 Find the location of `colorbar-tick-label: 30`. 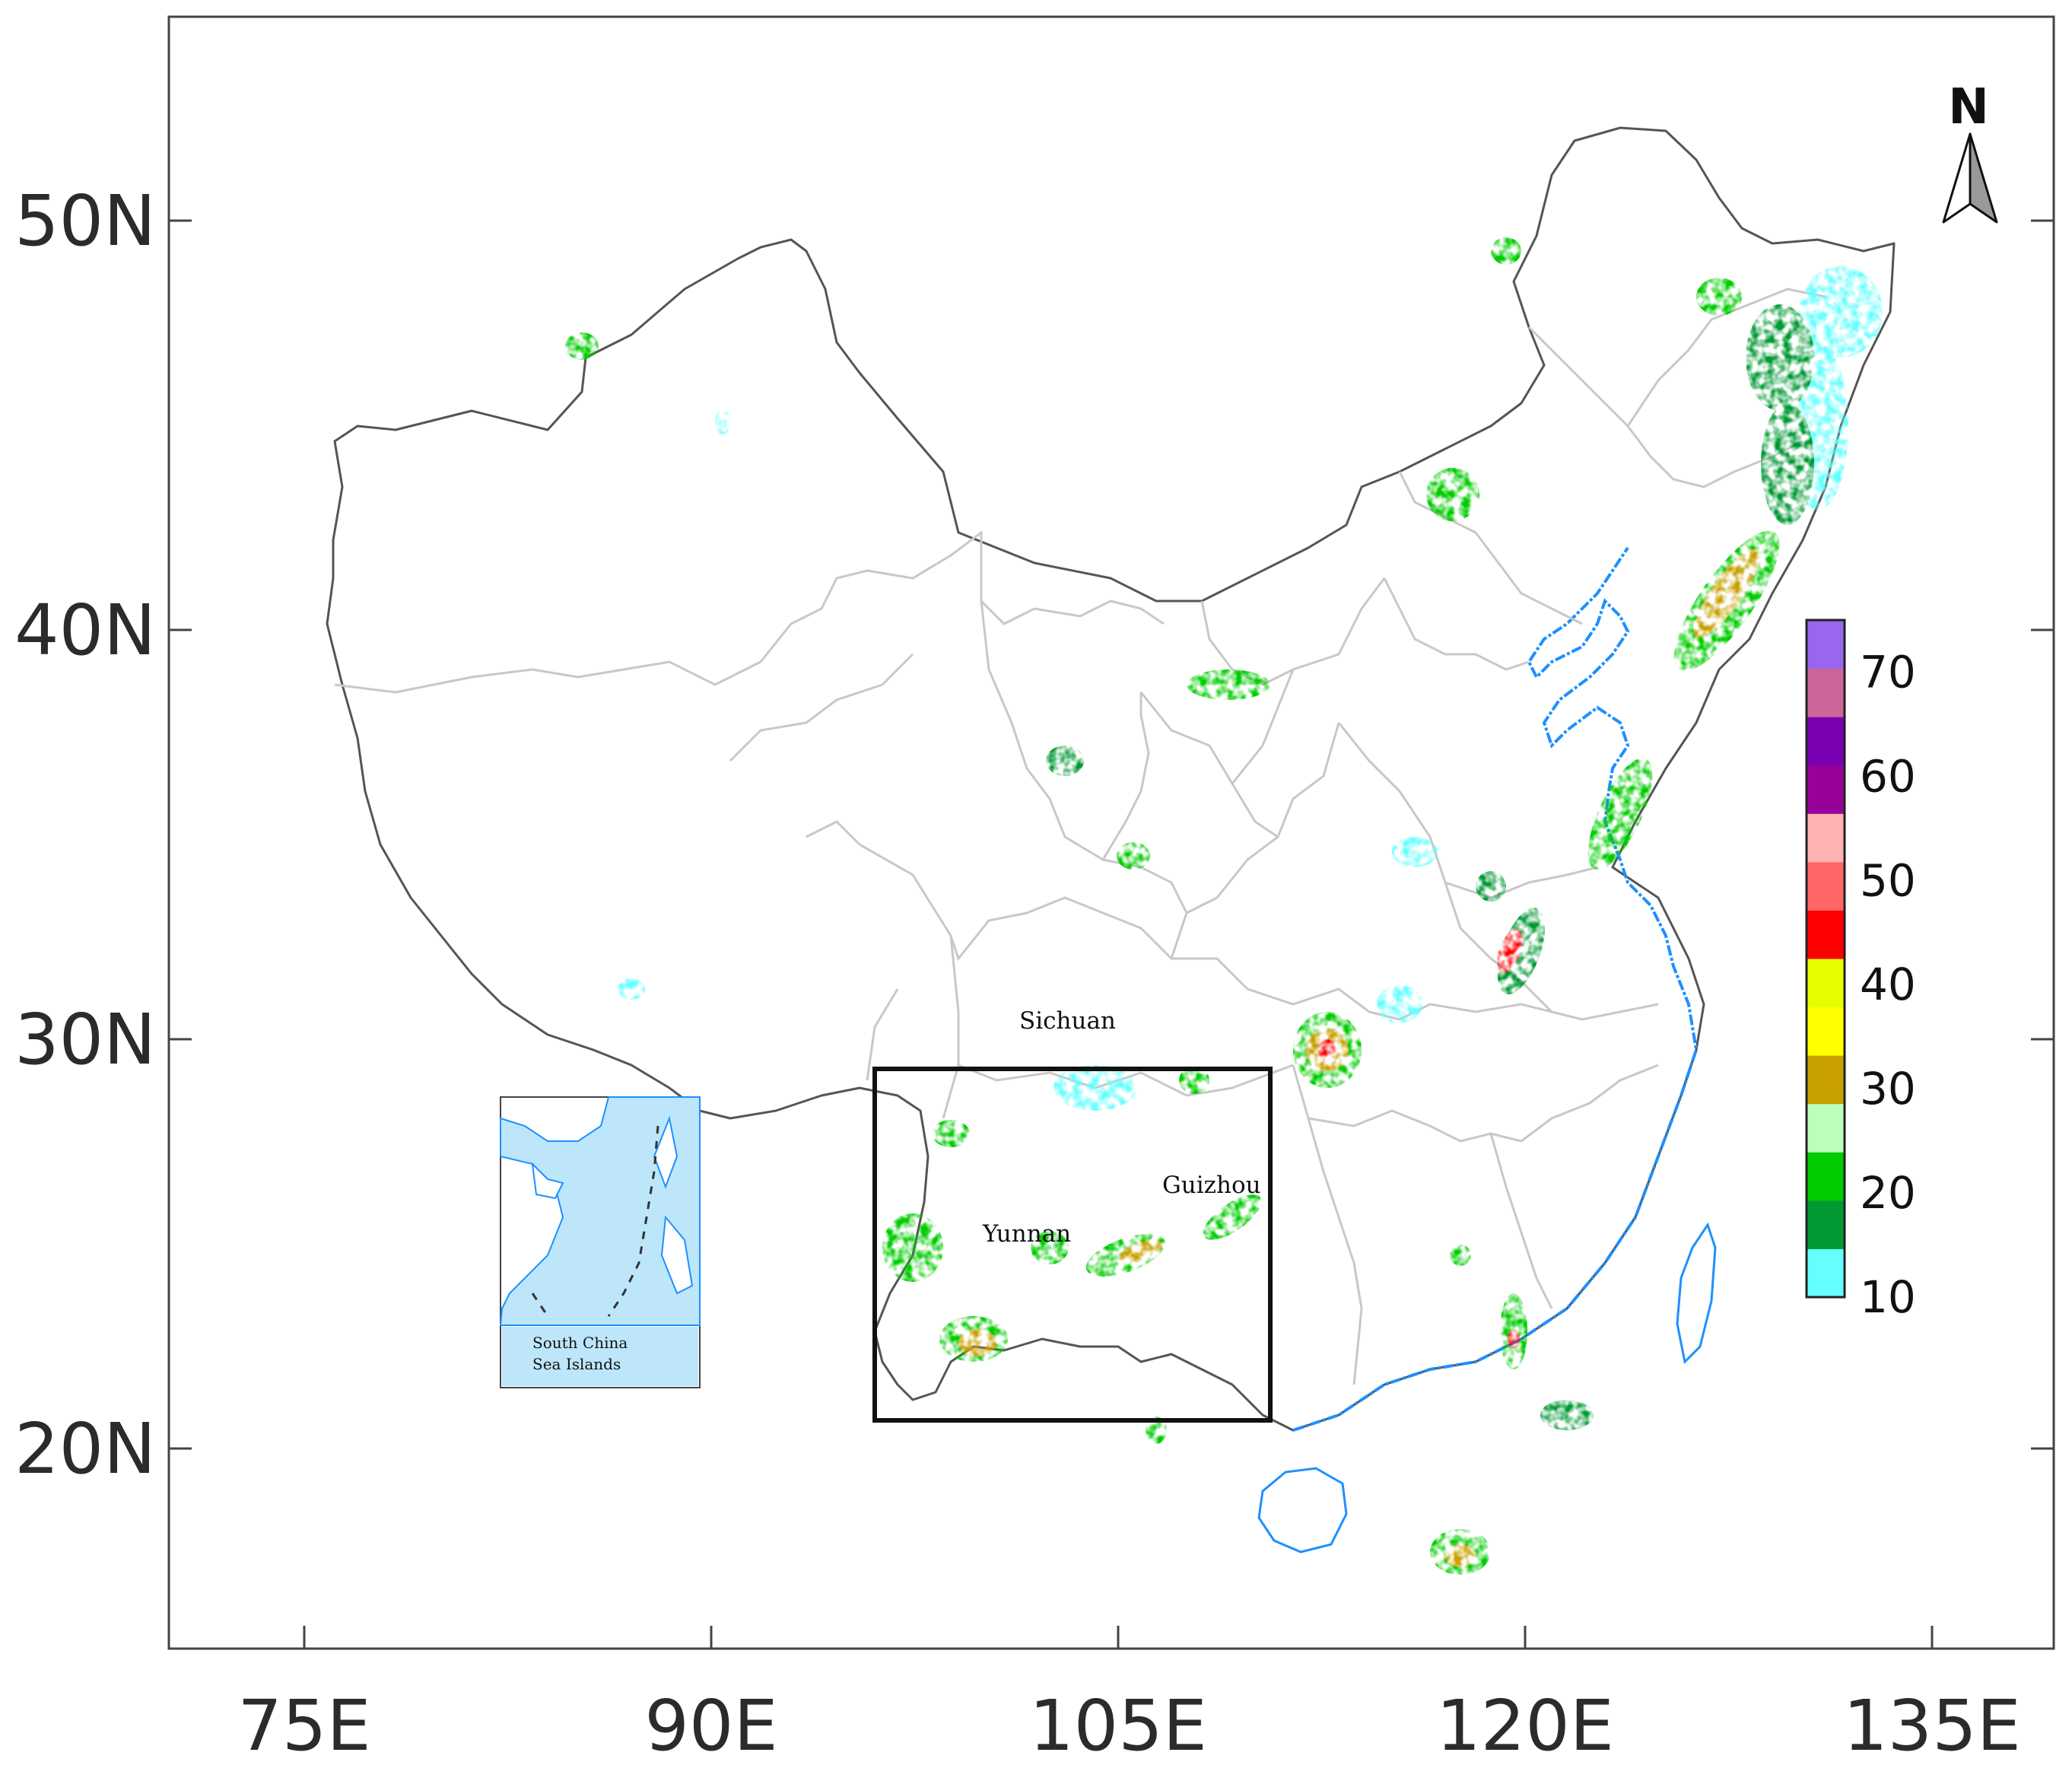

colorbar-tick-label: 30 is located at coordinates (1888, 1089).